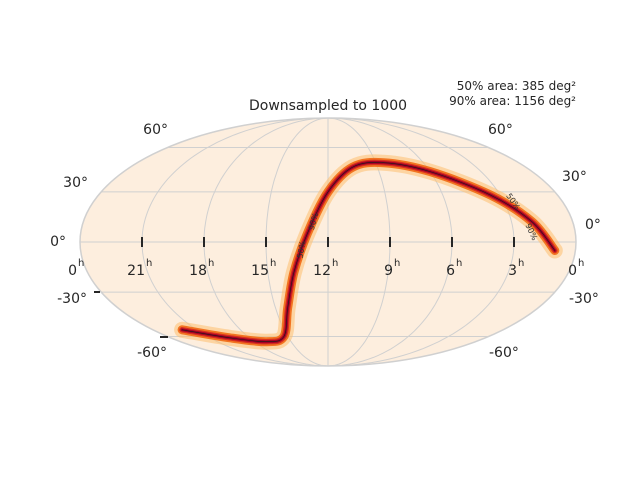 The width and height of the screenshot is (640, 480). What do you see at coordinates (574, 177) in the screenshot?
I see `lat-label-right: 30°` at bounding box center [574, 177].